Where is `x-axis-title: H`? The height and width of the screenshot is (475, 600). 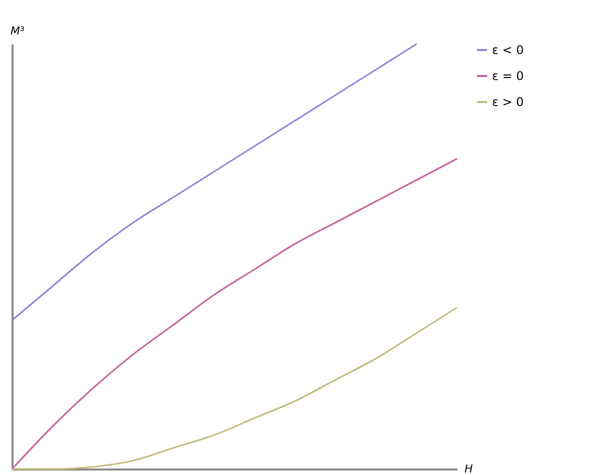 x-axis-title: H is located at coordinates (468, 468).